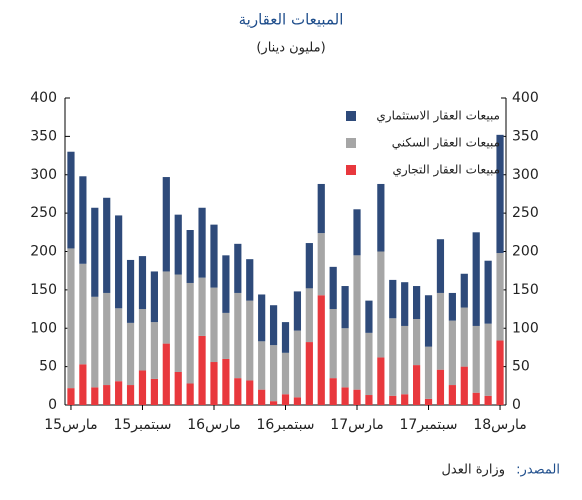 This screenshot has width=582, height=500. I want to click on y-tick-label: 300, so click(43, 175).